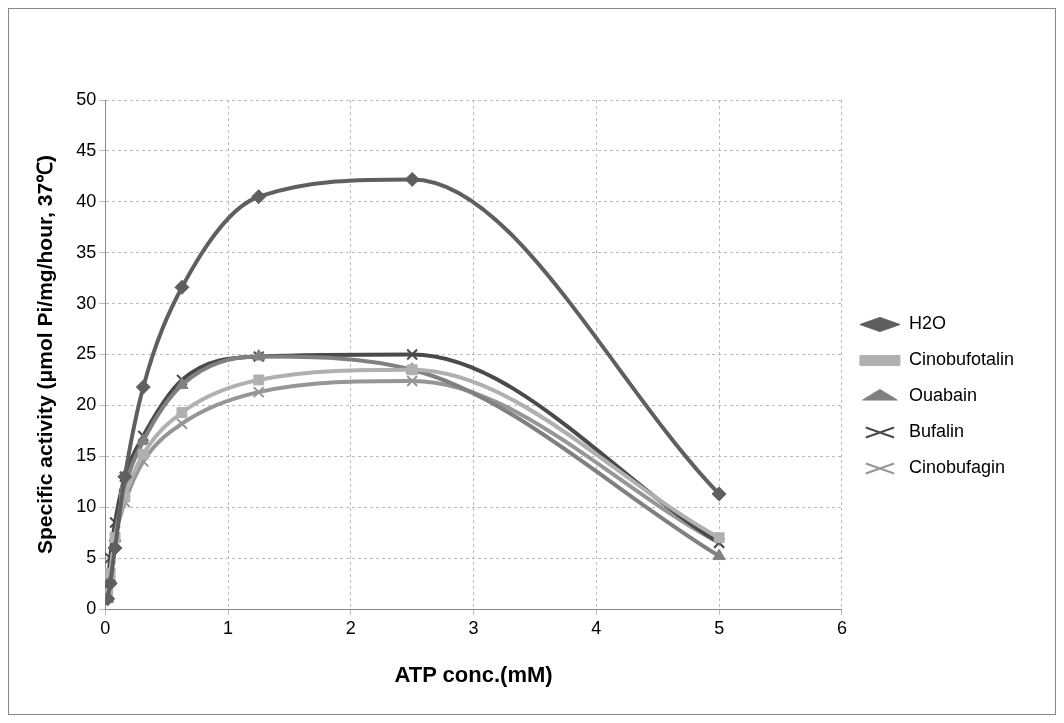 Image resolution: width=1064 pixels, height=723 pixels. Describe the element at coordinates (86, 353) in the screenshot. I see `y-tick-label: 25` at that location.